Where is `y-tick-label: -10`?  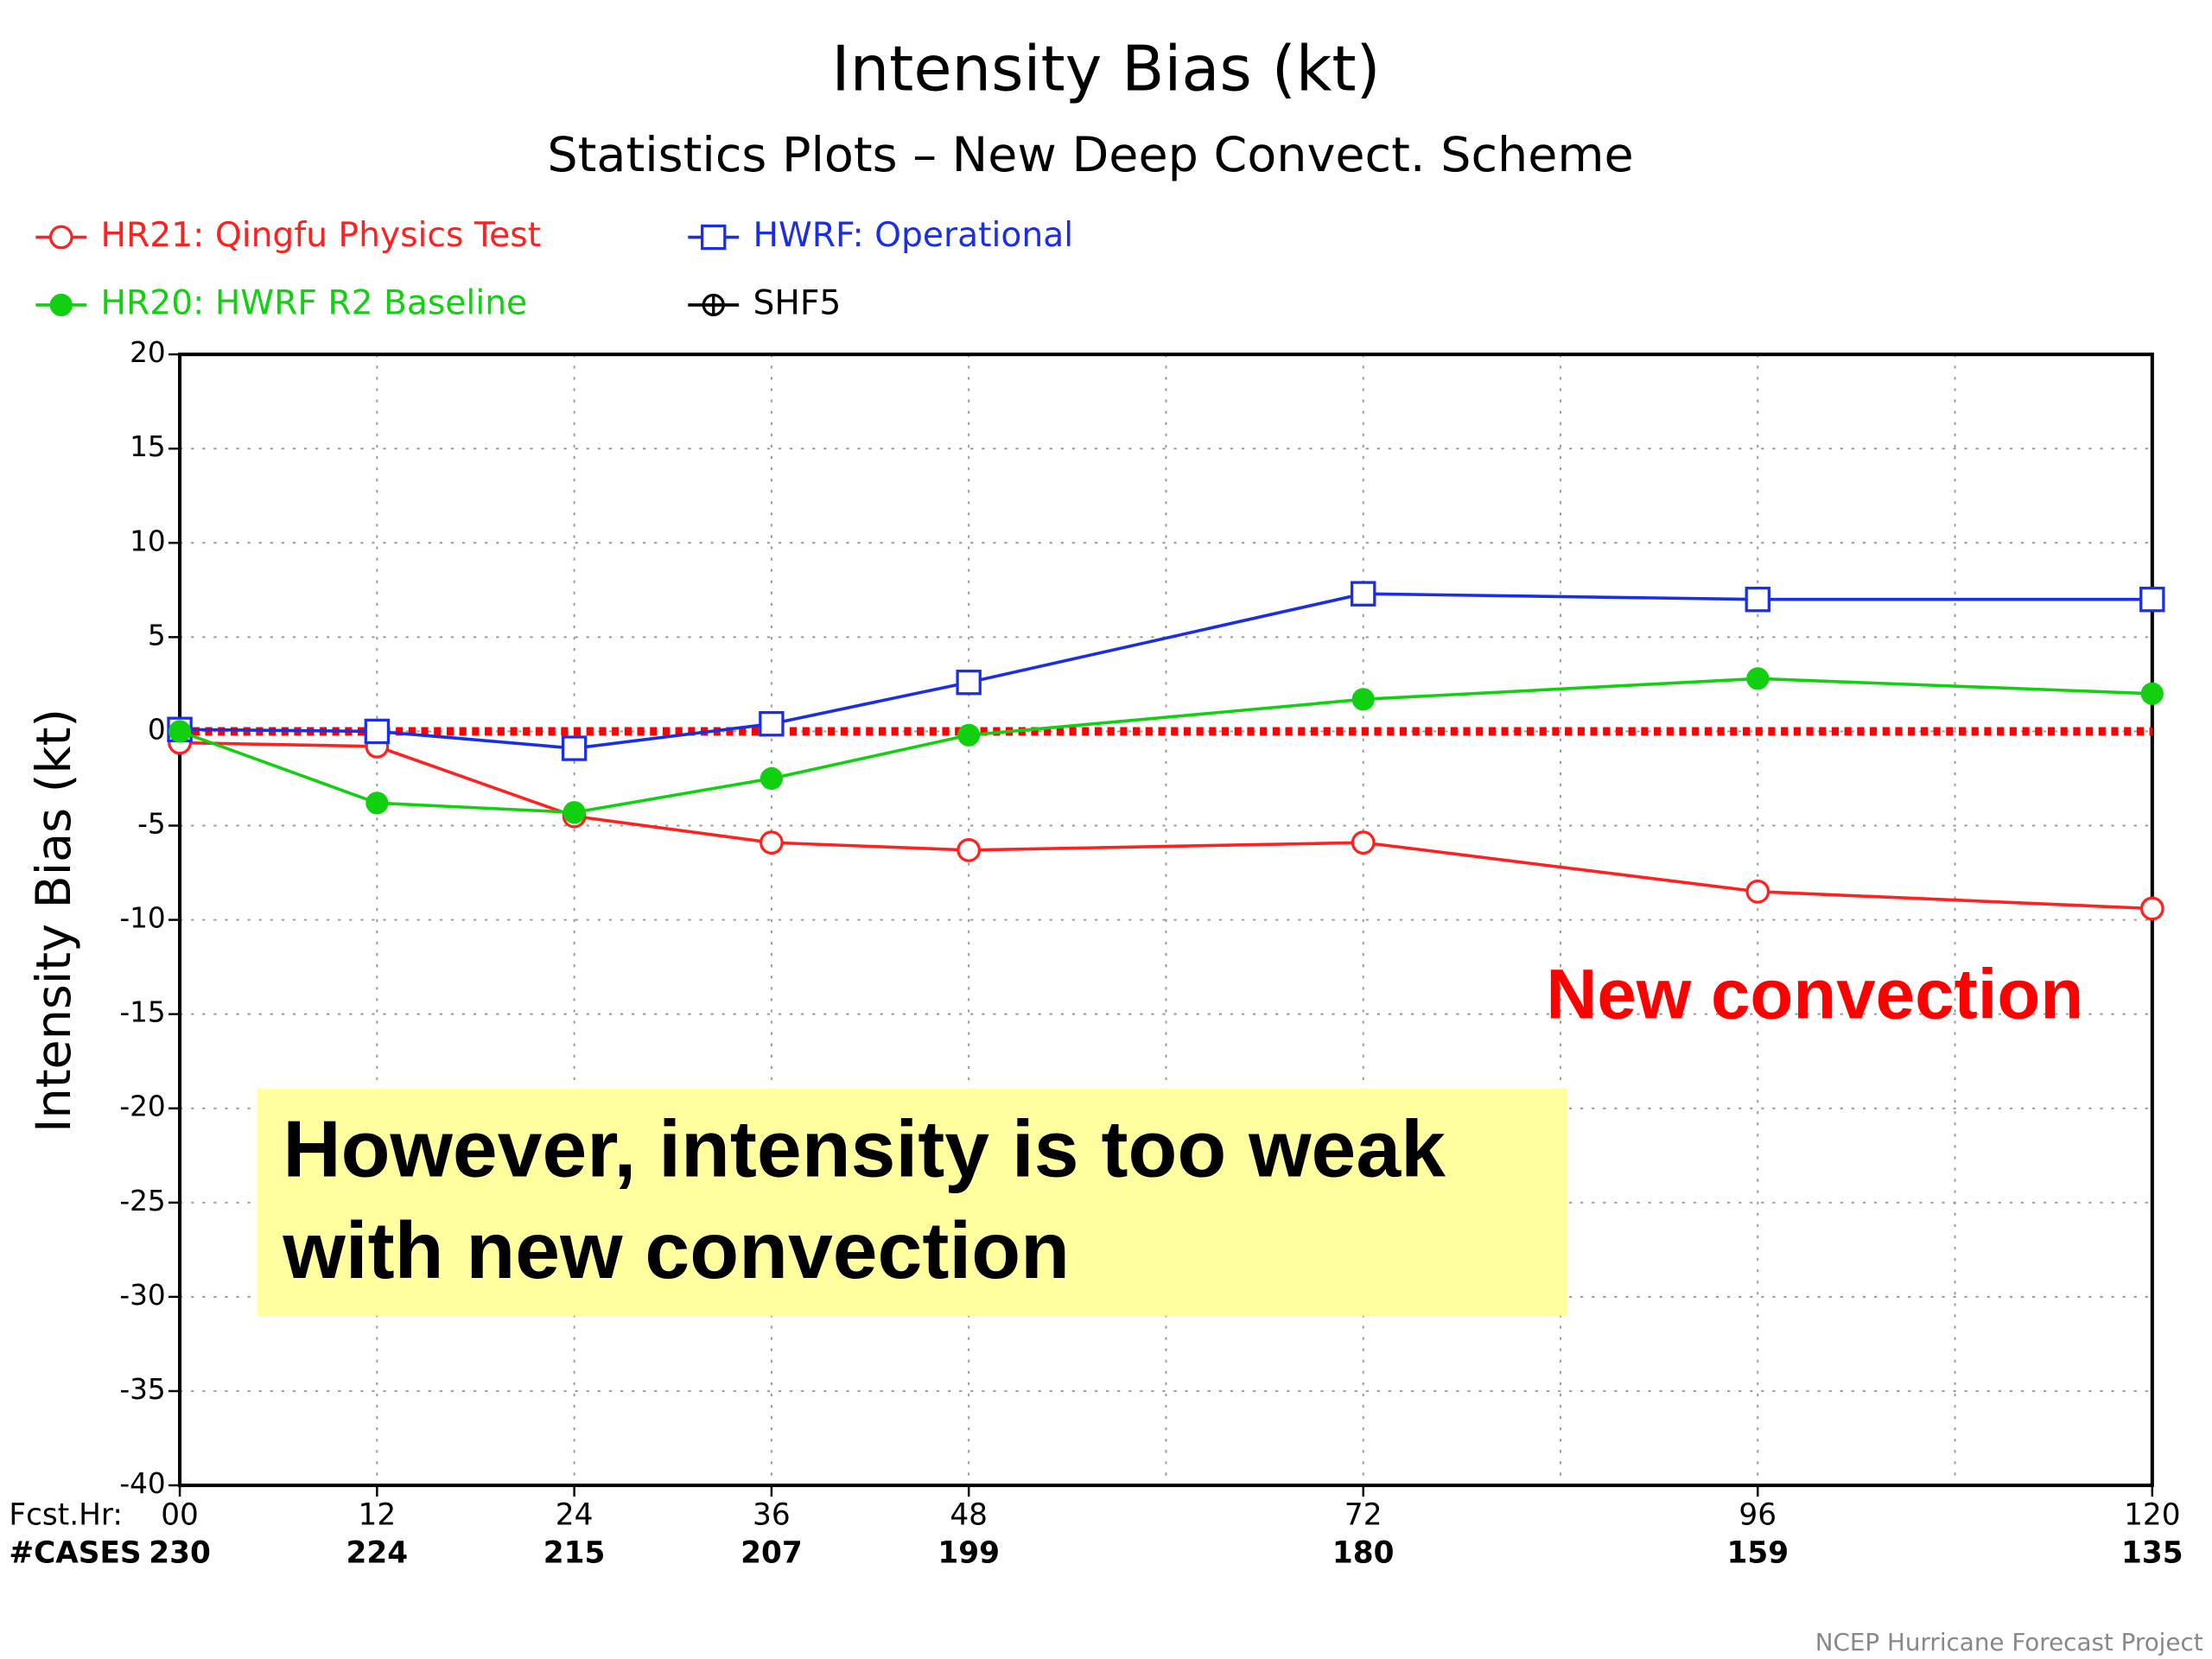 y-tick-label: -10 is located at coordinates (142, 918).